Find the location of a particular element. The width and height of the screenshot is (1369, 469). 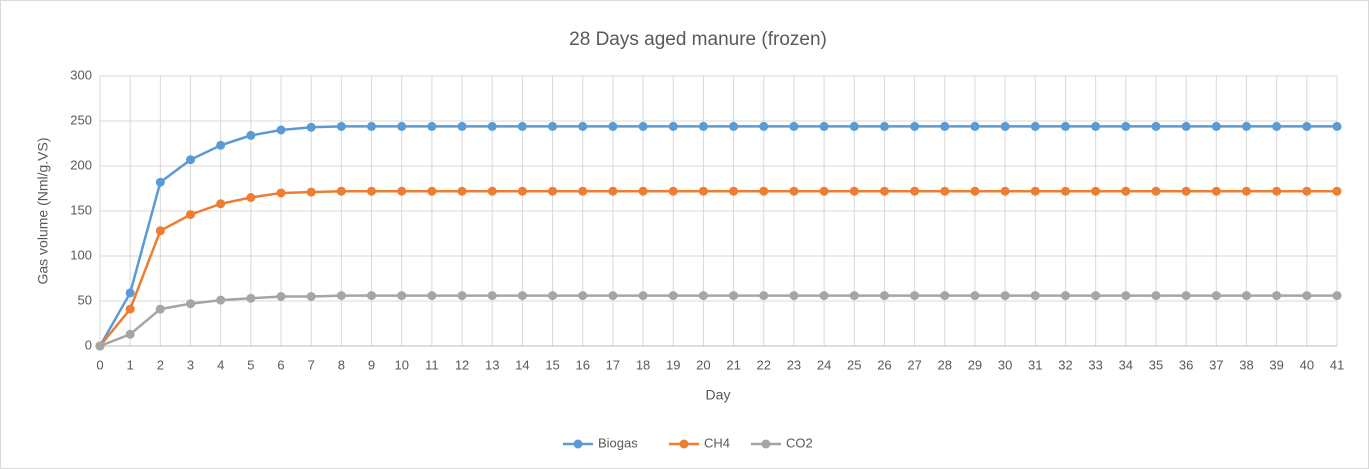

x-tick-label: 15 is located at coordinates (552, 364).